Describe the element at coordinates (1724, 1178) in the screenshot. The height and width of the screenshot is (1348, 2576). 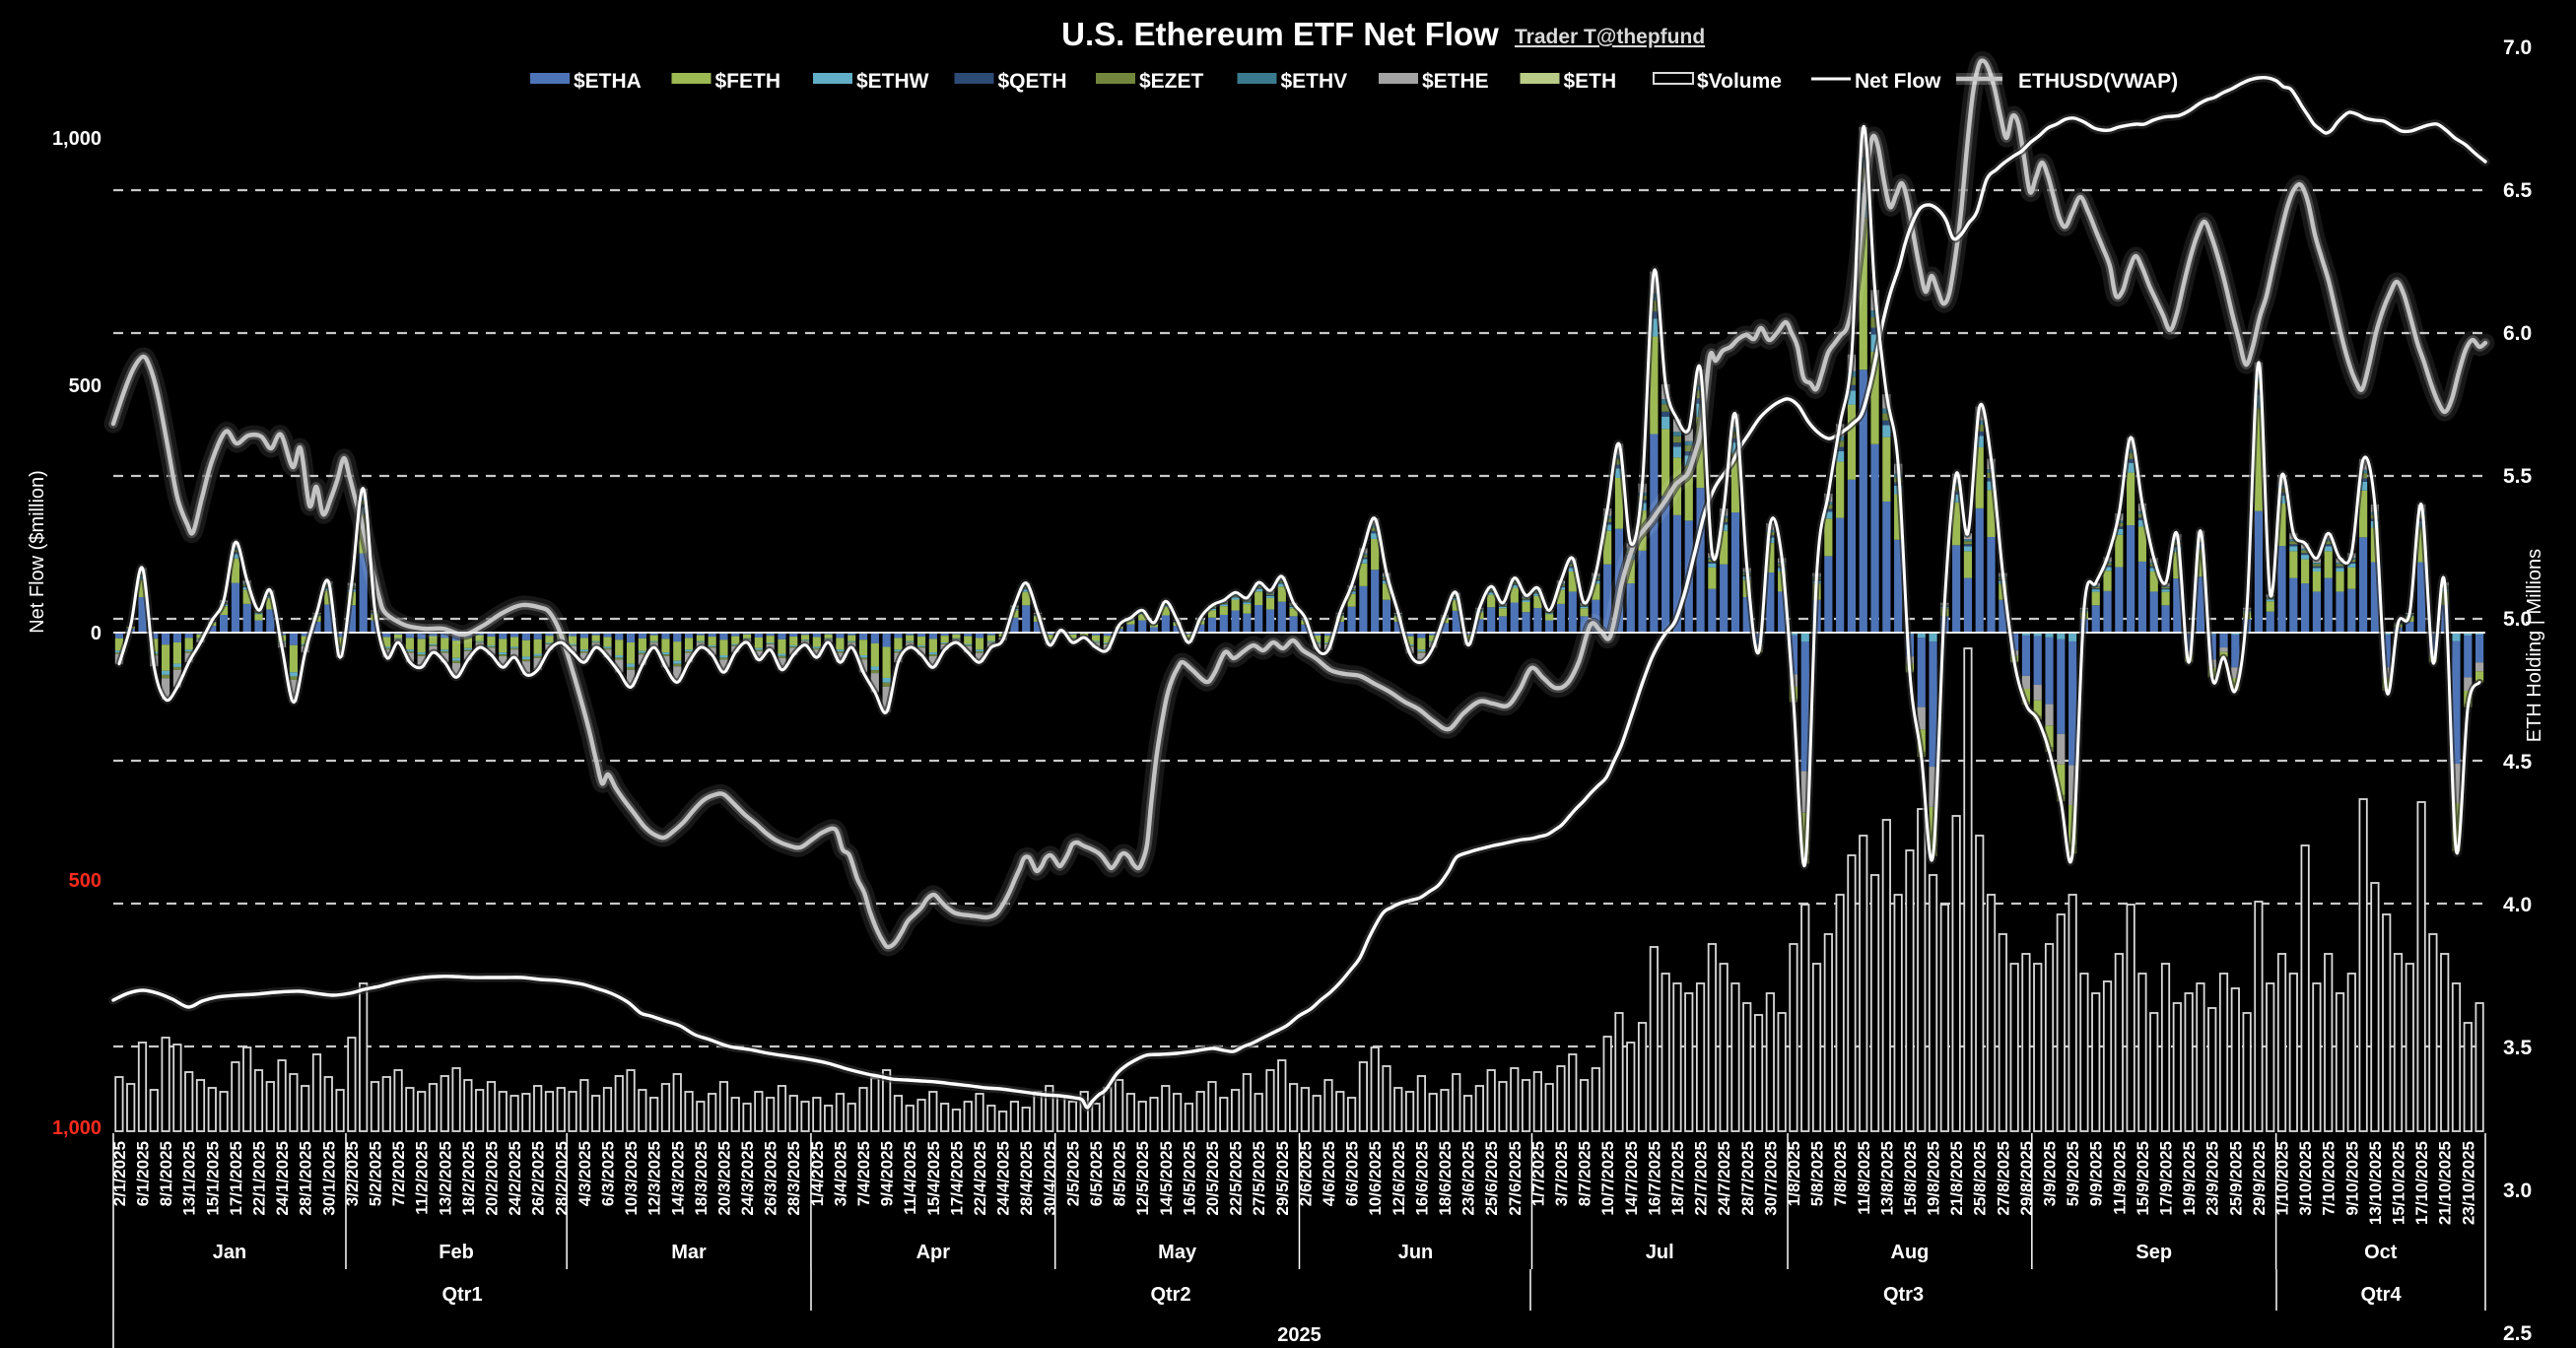
I see `svg-text: 24/7/2025` at that location.